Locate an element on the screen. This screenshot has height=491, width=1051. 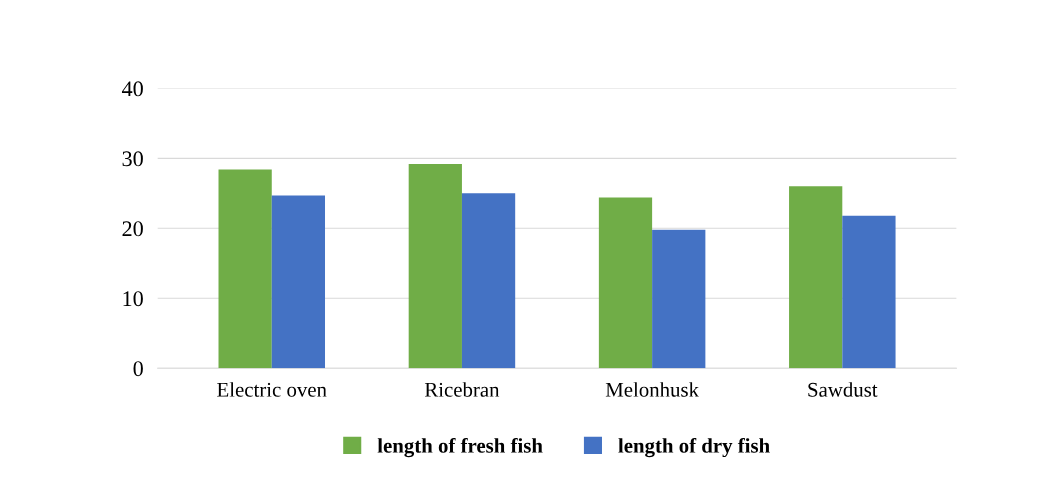
x-tick-label: Electric oven is located at coordinates (272, 389).